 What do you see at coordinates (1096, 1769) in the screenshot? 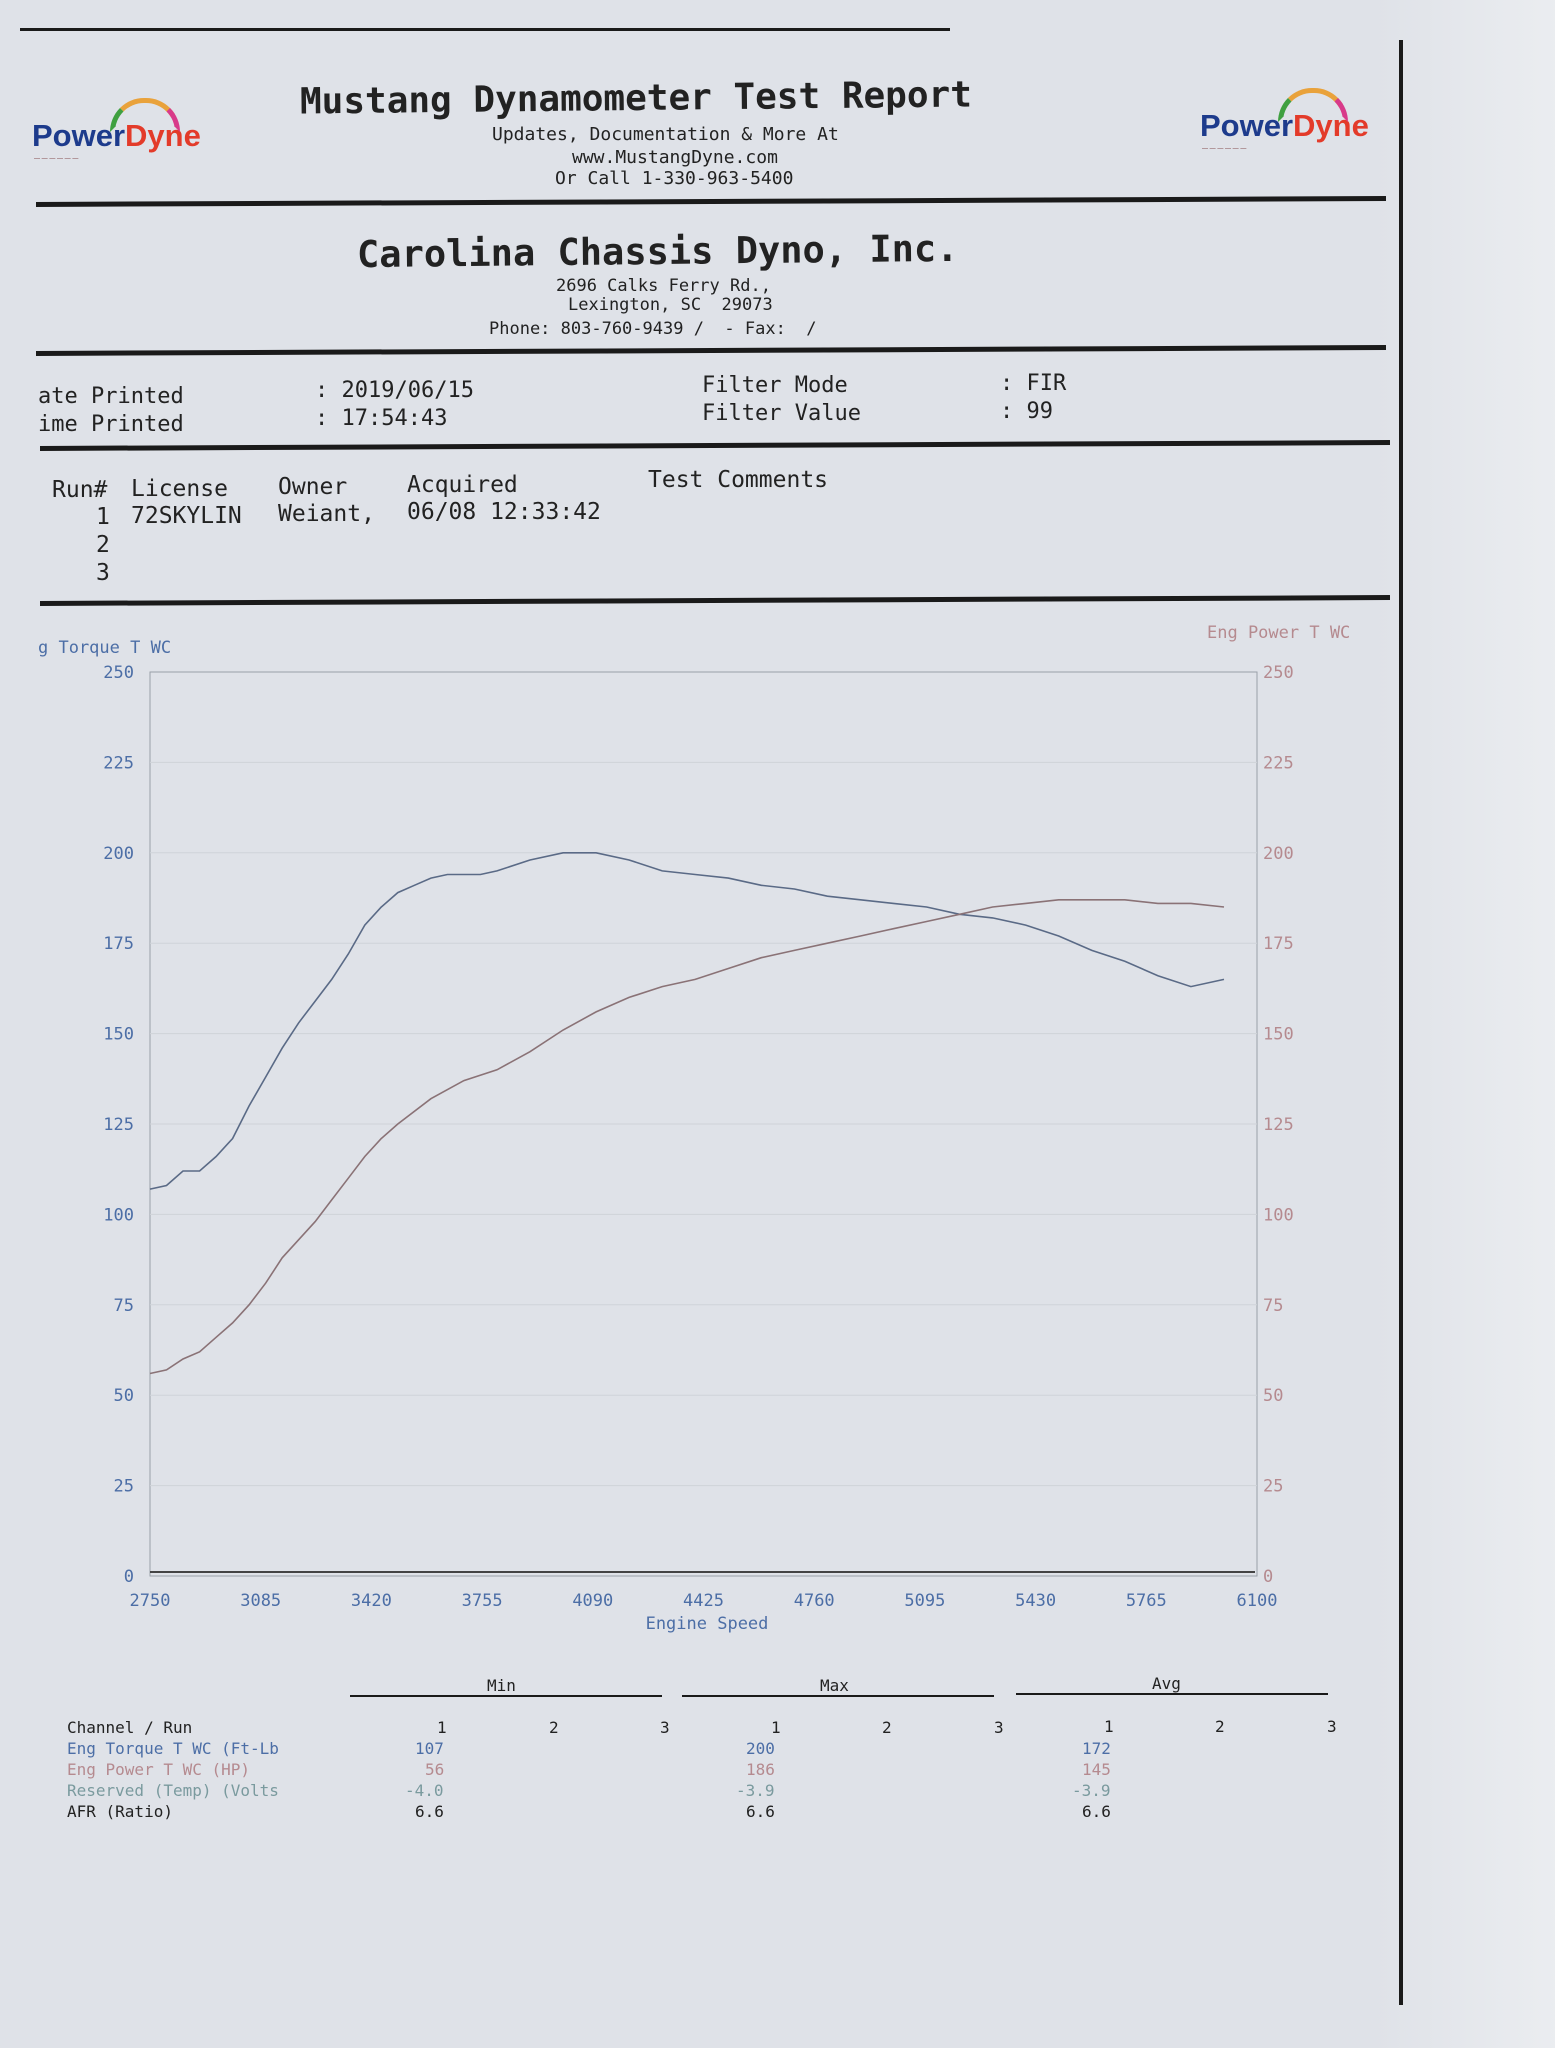
I see `stat-power-avg: 145` at bounding box center [1096, 1769].